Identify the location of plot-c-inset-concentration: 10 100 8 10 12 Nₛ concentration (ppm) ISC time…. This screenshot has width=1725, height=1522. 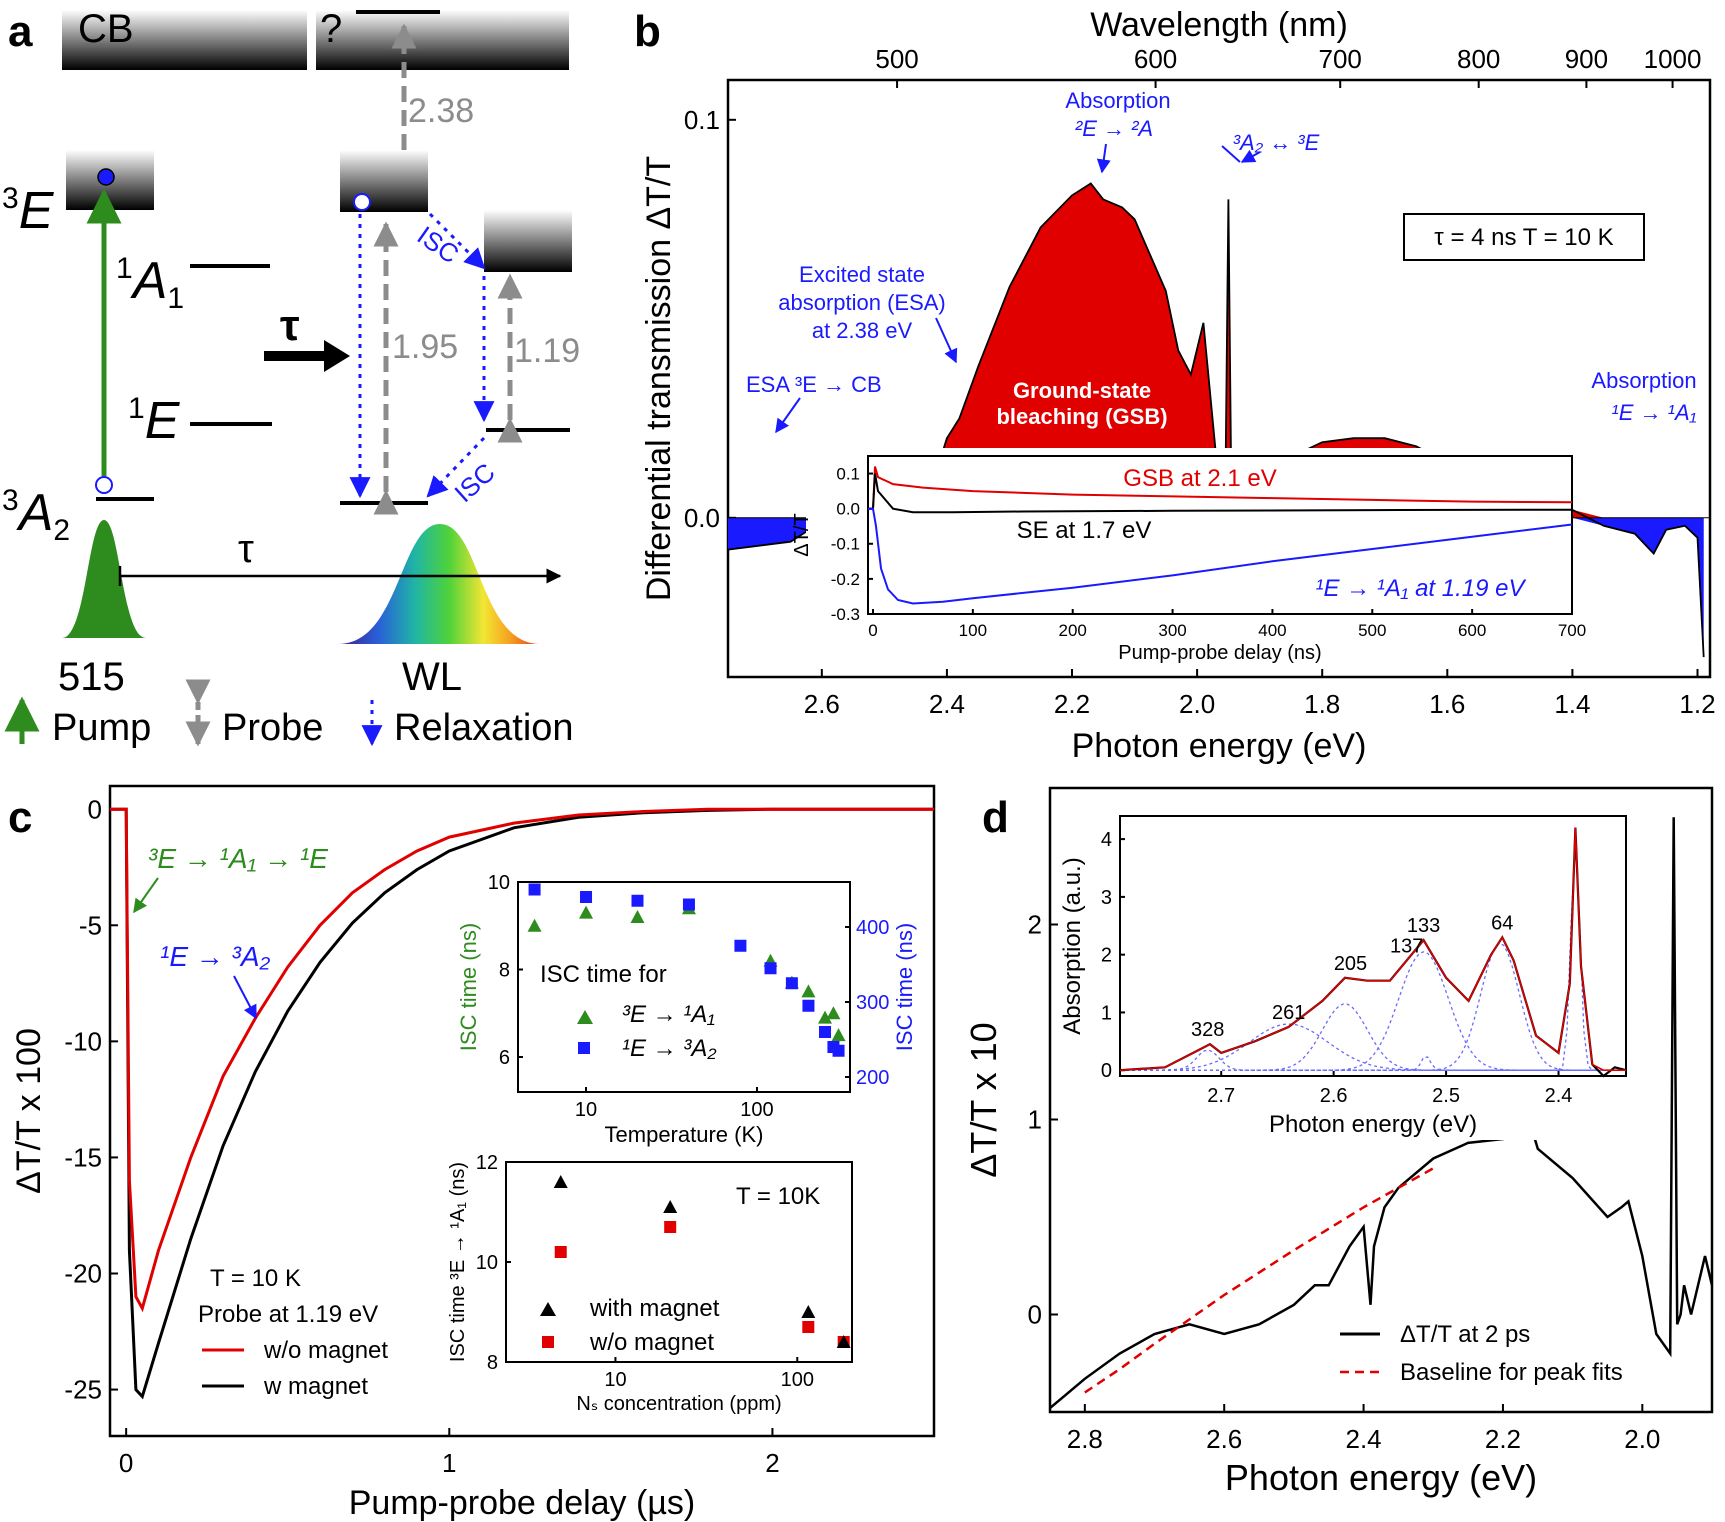
(650, 1283).